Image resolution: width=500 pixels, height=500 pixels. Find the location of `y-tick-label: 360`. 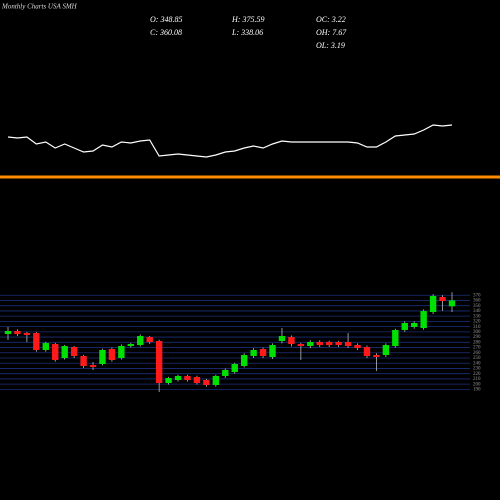

y-tick-label: 360 is located at coordinates (477, 301).